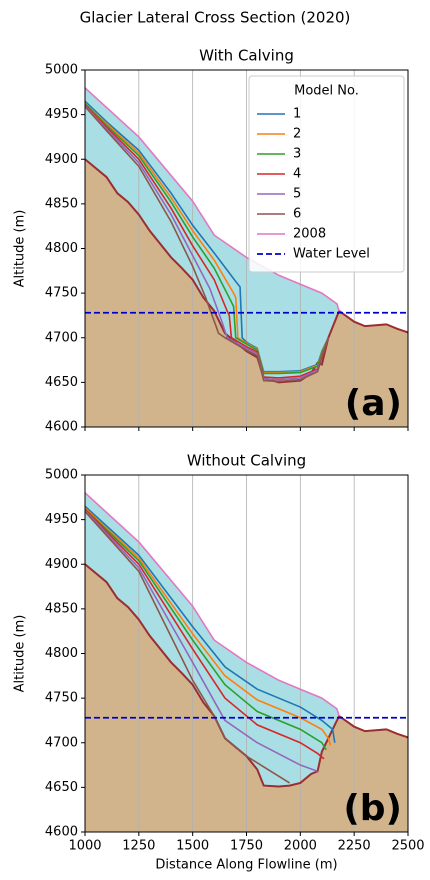 Image resolution: width=430 pixels, height=880 pixels. Describe the element at coordinates (297, 134) in the screenshot. I see `legend-label: 2` at that location.